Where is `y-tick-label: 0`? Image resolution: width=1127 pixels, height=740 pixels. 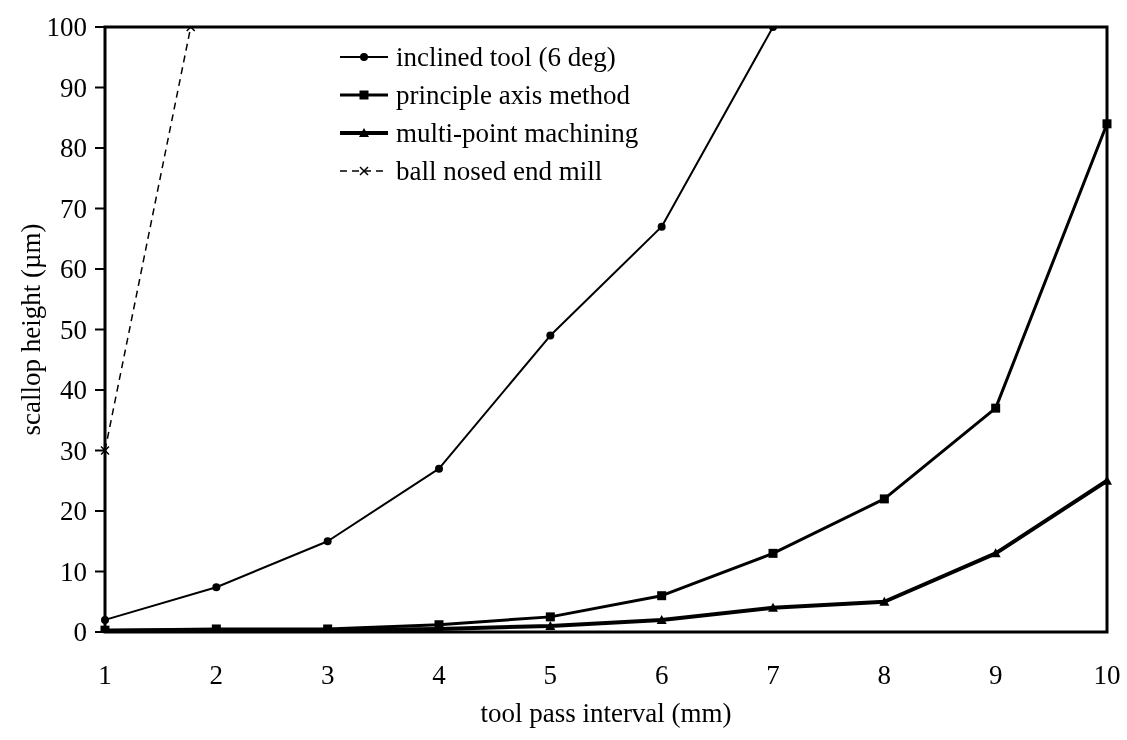 y-tick-label: 0 is located at coordinates (80, 632).